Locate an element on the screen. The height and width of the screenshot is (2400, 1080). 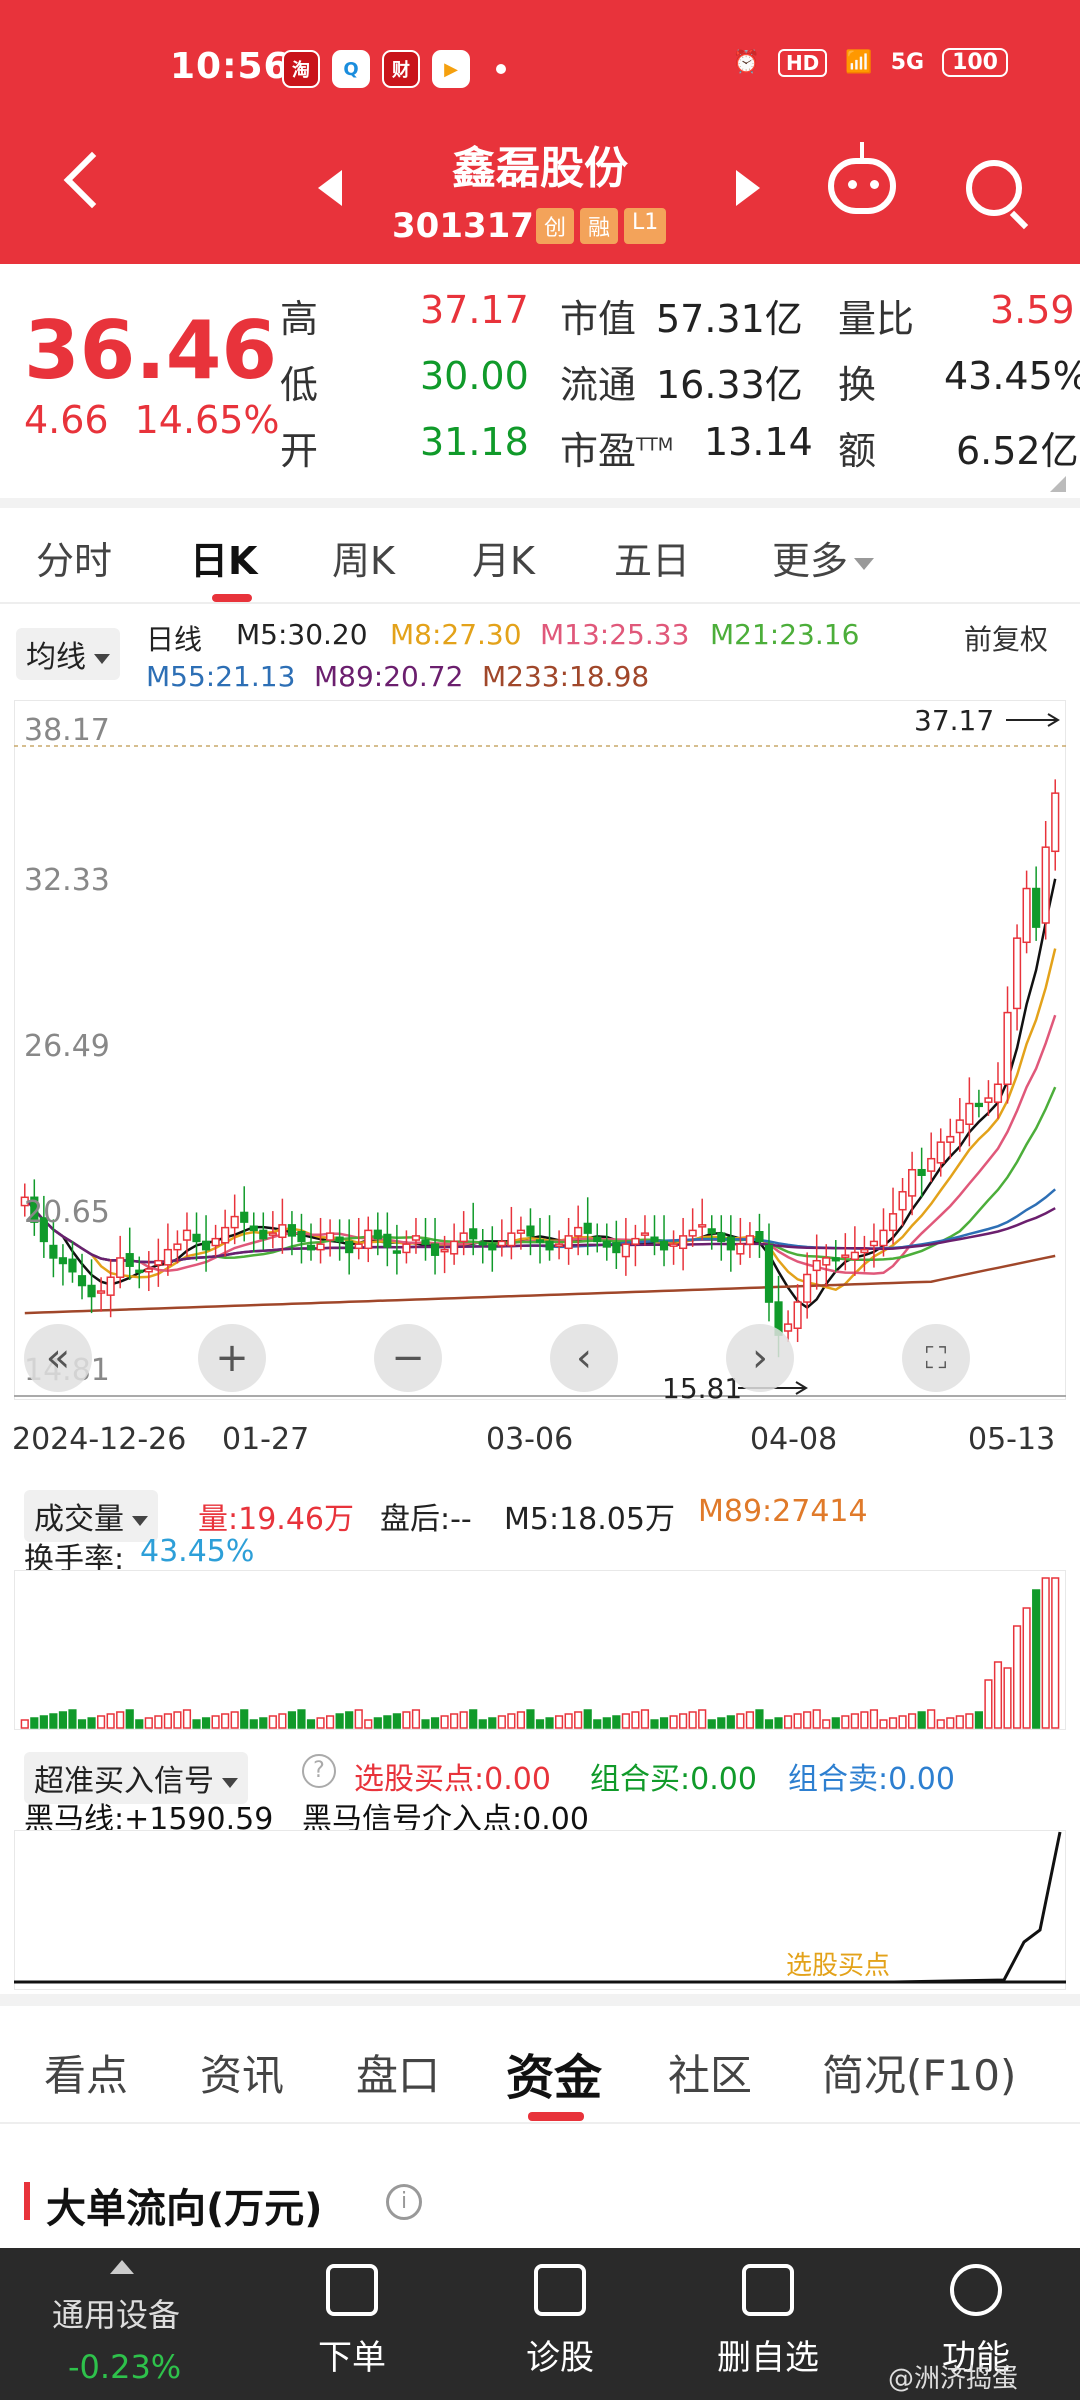
signal-dropdown: 超准买入信号 is located at coordinates (136, 1778).